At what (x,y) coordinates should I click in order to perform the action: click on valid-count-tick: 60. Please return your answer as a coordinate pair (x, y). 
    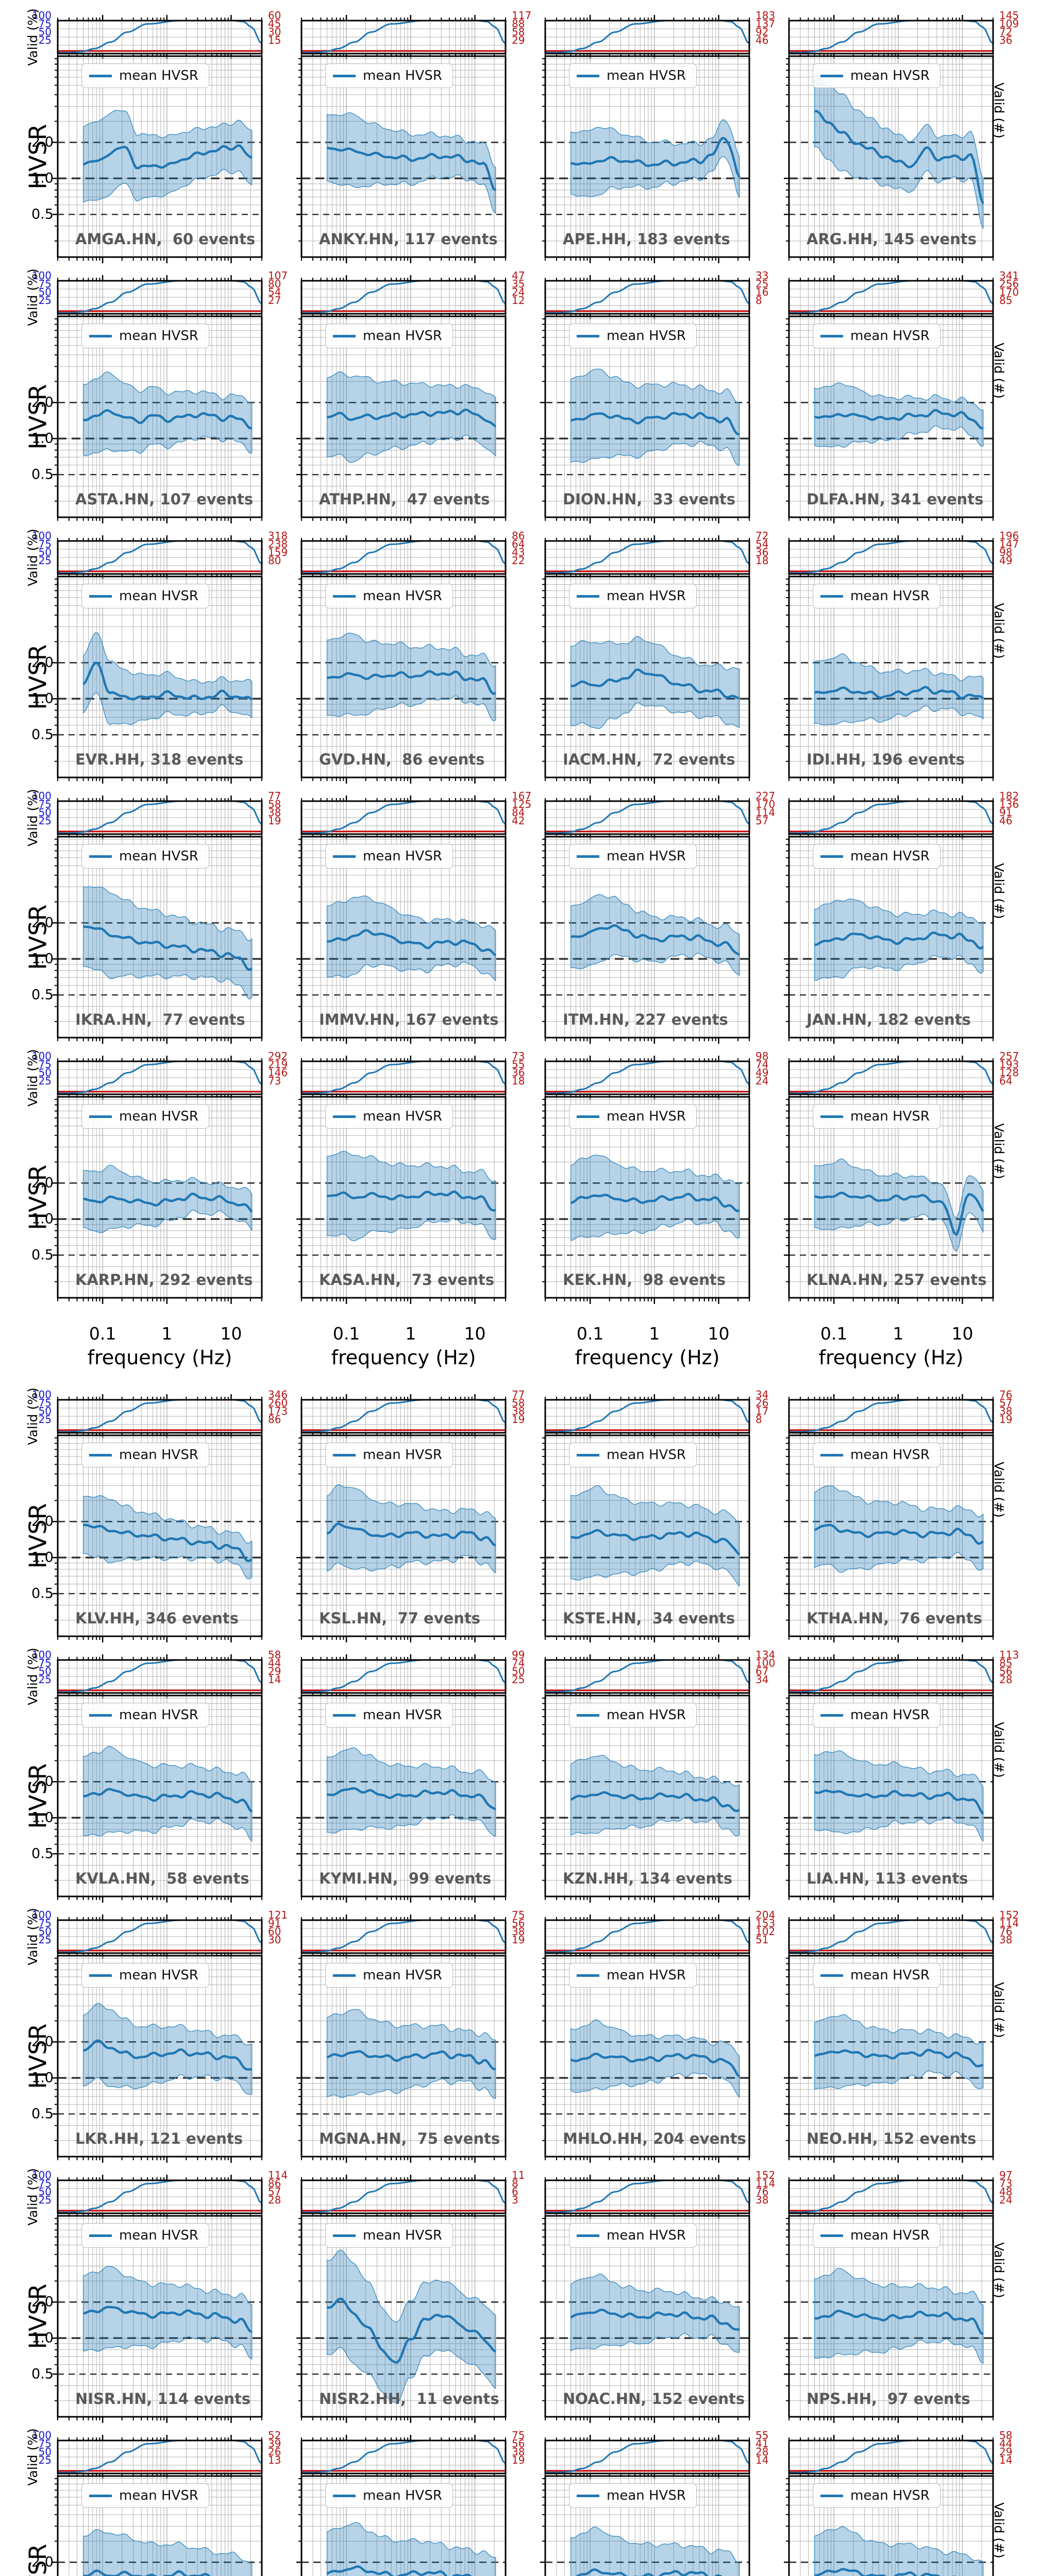
    Looking at the image, I should click on (274, 15).